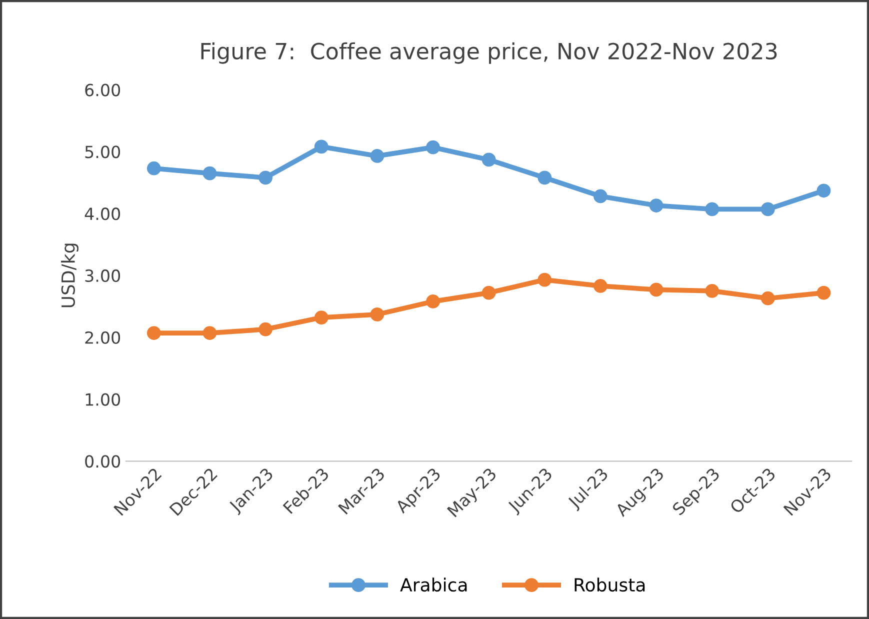  I want to click on legend-label: Arabica, so click(433, 585).